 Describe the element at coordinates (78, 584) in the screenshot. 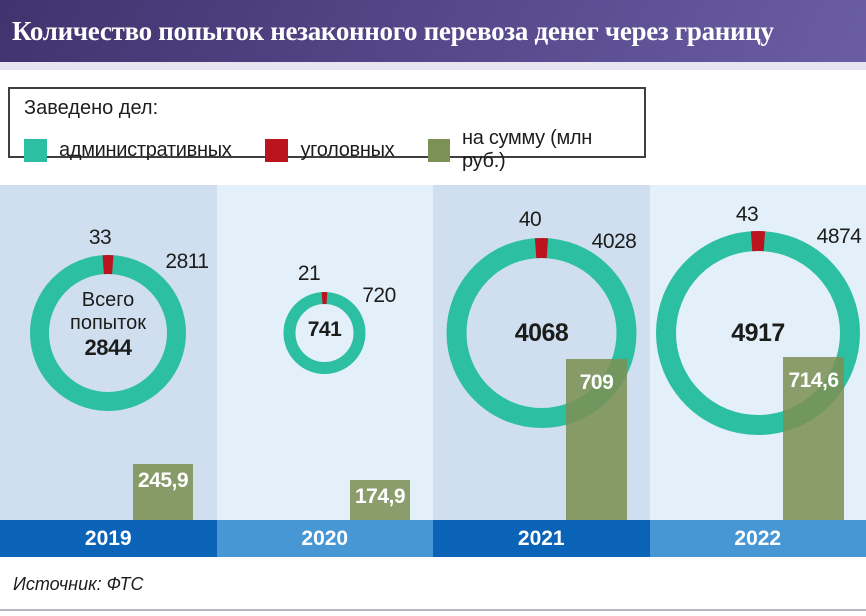

I see `source-note: Источник: ФТС` at that location.